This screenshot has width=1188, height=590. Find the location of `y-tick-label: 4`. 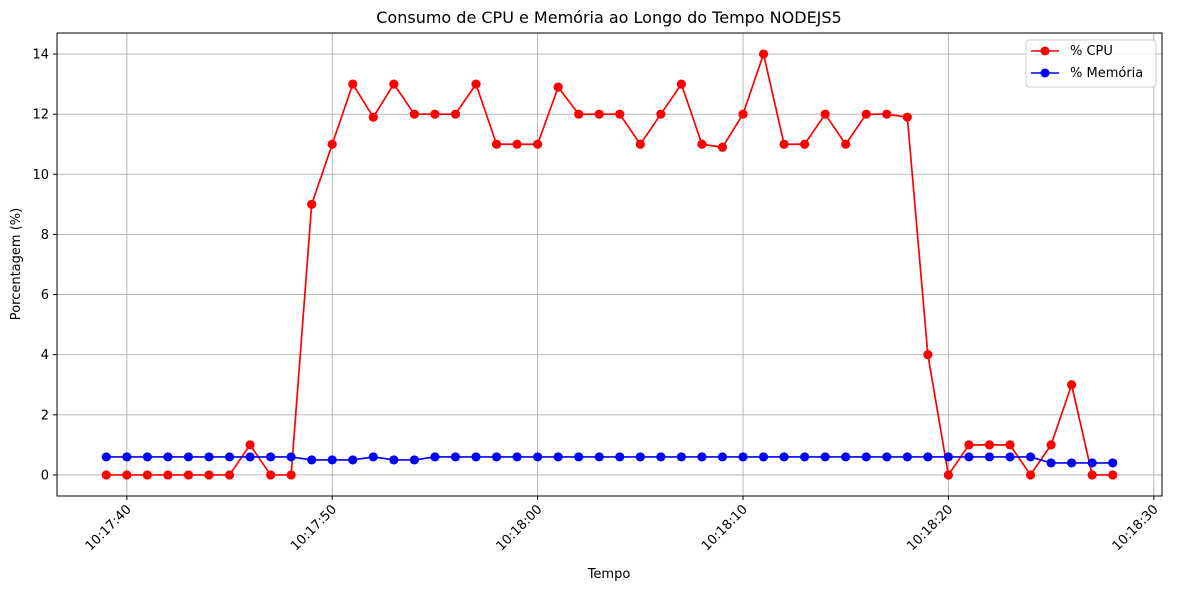

y-tick-label: 4 is located at coordinates (45, 355).